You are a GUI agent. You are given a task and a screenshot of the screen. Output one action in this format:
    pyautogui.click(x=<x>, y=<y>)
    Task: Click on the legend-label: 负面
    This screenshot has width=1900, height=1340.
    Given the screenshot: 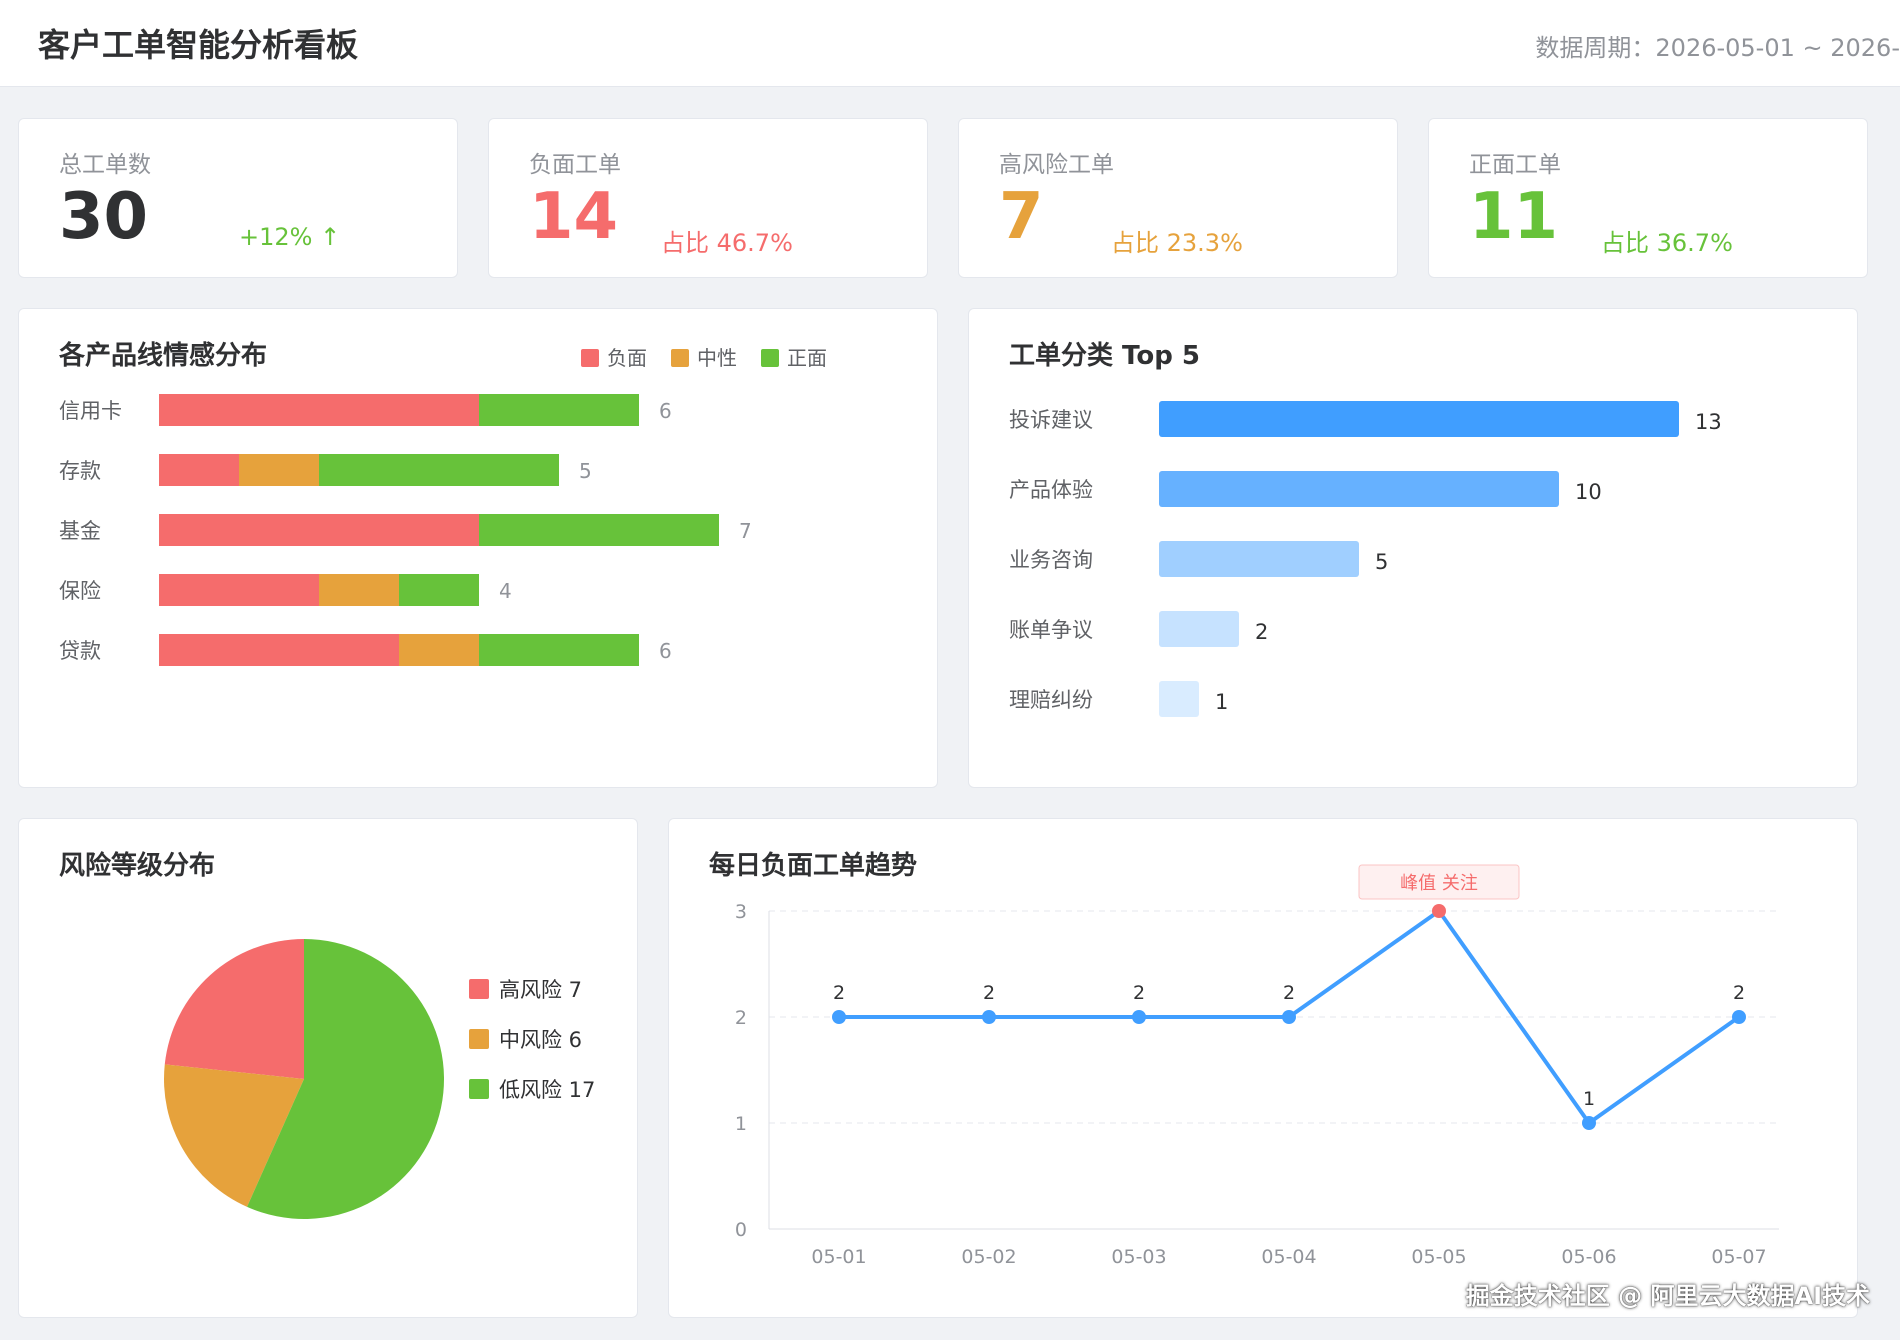 What is the action you would take?
    pyautogui.click(x=627, y=358)
    